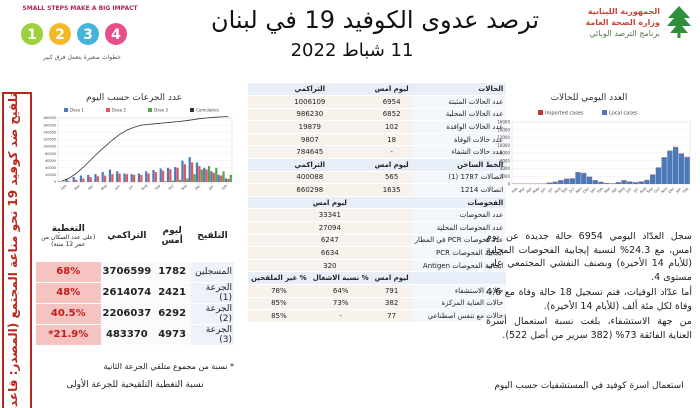 Image resolution: width=700 pixels, height=408 pixels. Describe the element at coordinates (127, 293) in the screenshot. I see `row-cumulative: 2614074` at that location.